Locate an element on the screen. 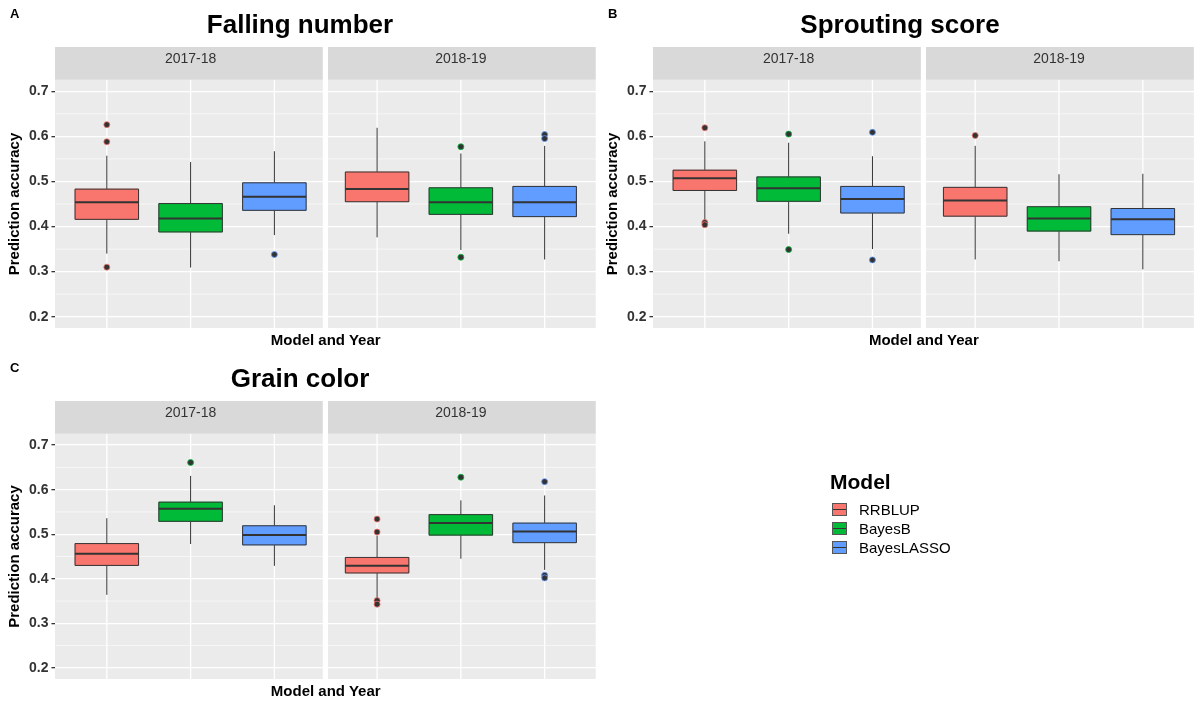 This screenshot has height=703, width=1198. text: A is located at coordinates (15, 14).